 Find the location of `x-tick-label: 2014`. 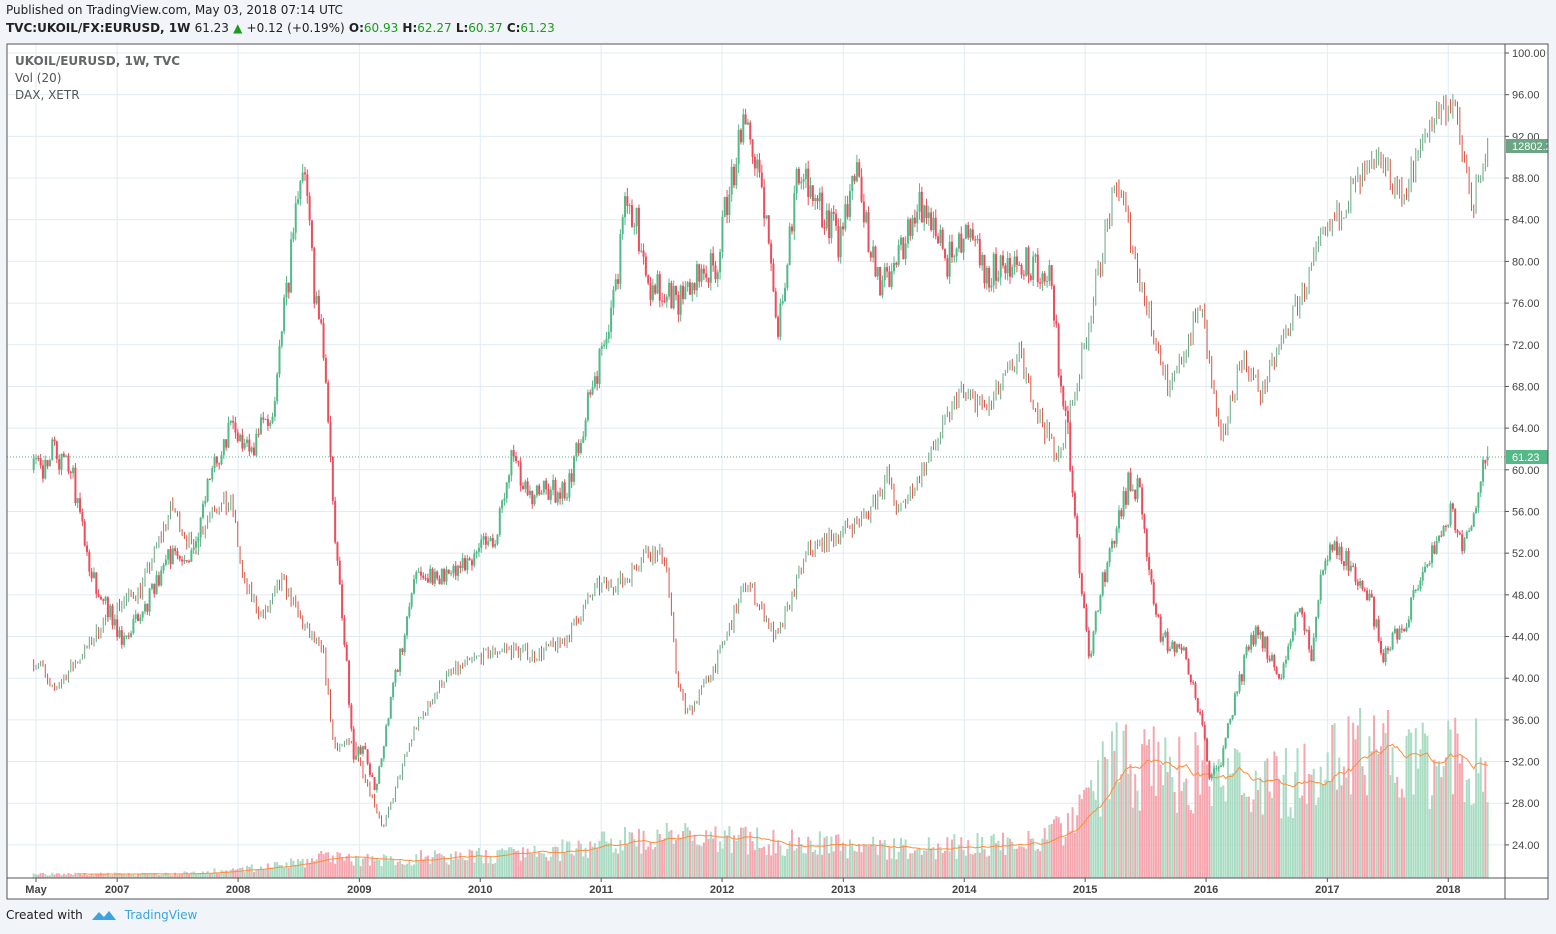

x-tick-label: 2014 is located at coordinates (964, 890).